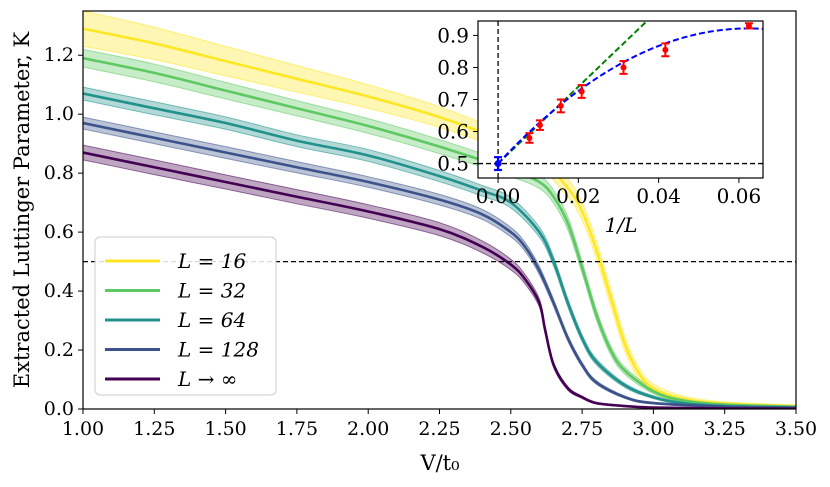 This screenshot has width=830, height=487. I want to click on inset-y-tick-label: 0.7, so click(453, 100).